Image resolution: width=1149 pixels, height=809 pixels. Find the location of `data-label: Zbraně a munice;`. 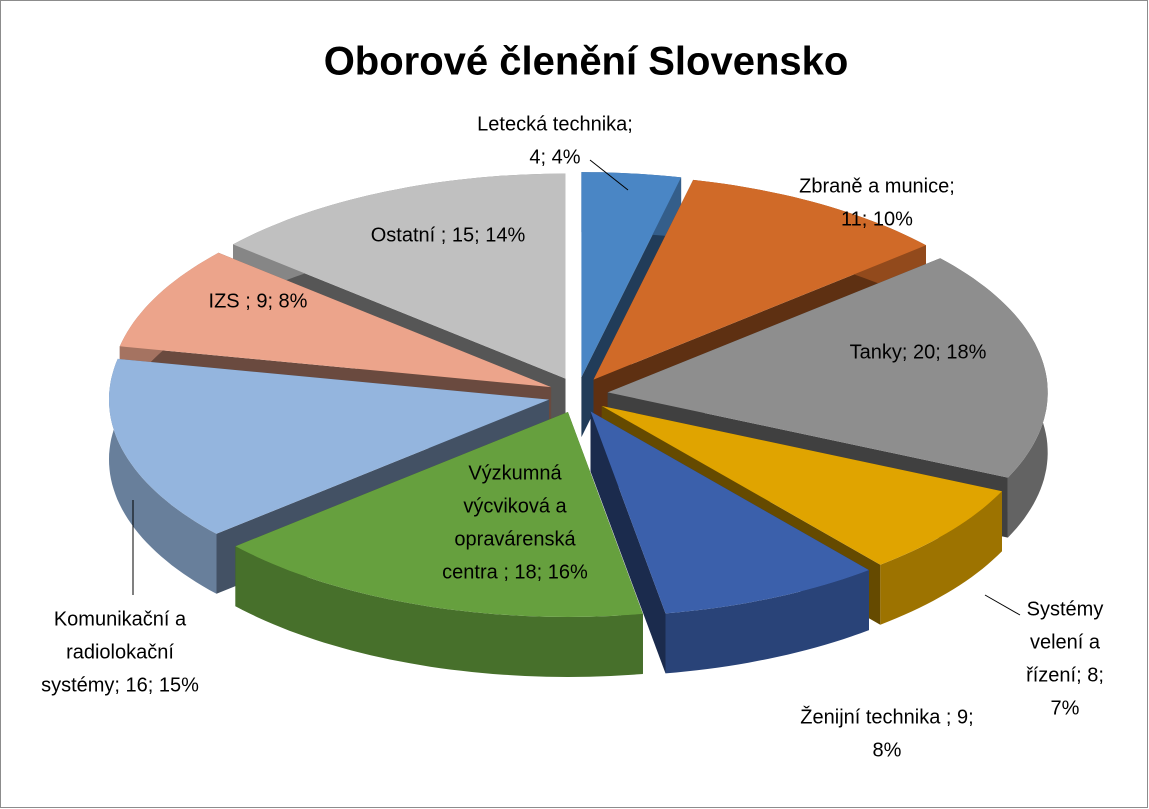

data-label: Zbraně a munice; is located at coordinates (877, 186).